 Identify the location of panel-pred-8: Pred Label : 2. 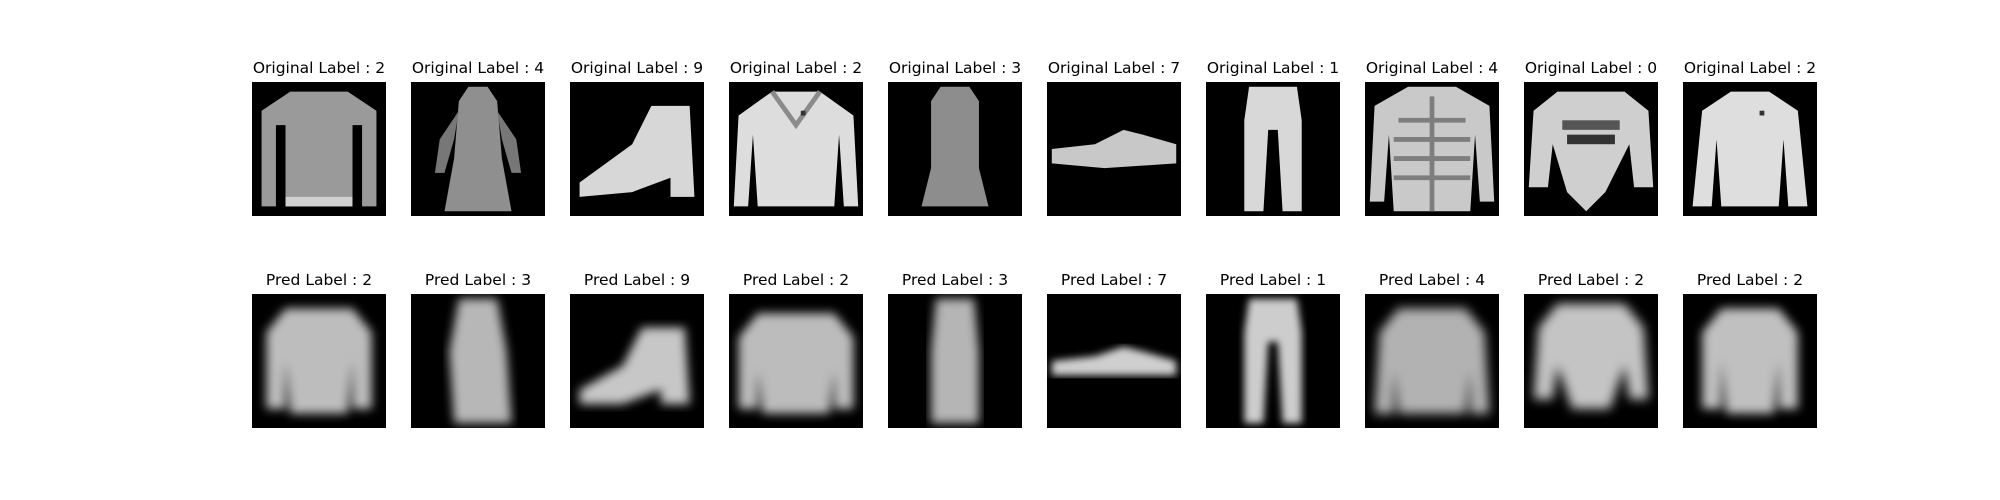
(1591, 350).